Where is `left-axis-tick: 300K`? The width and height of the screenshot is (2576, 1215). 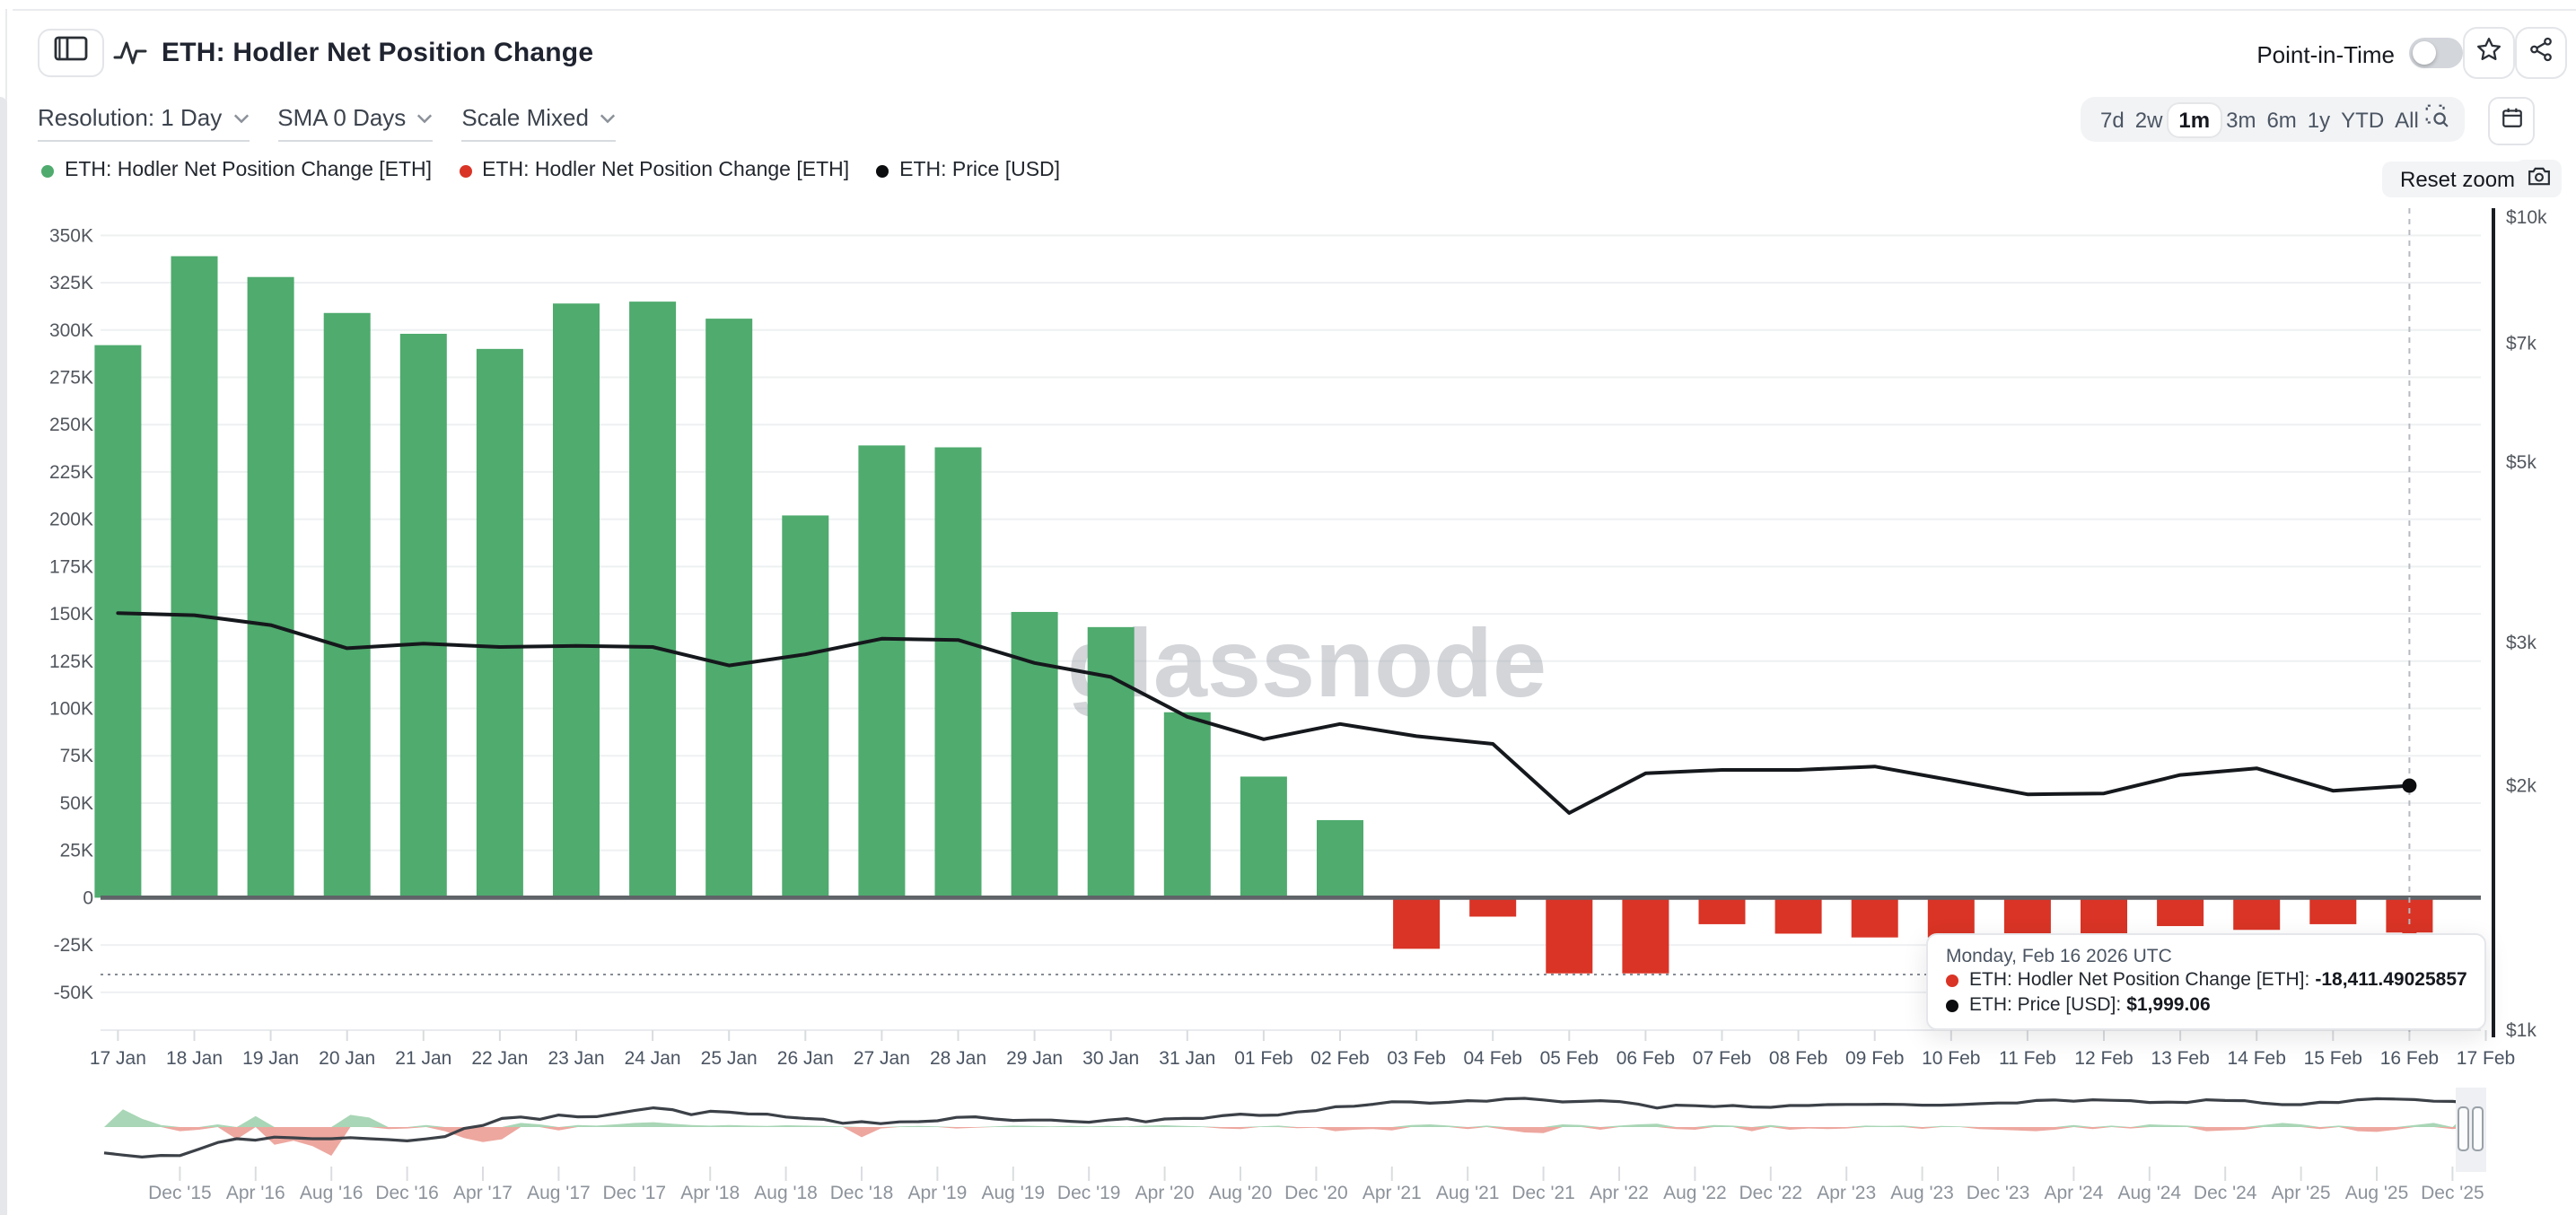
left-axis-tick: 300K is located at coordinates (71, 330).